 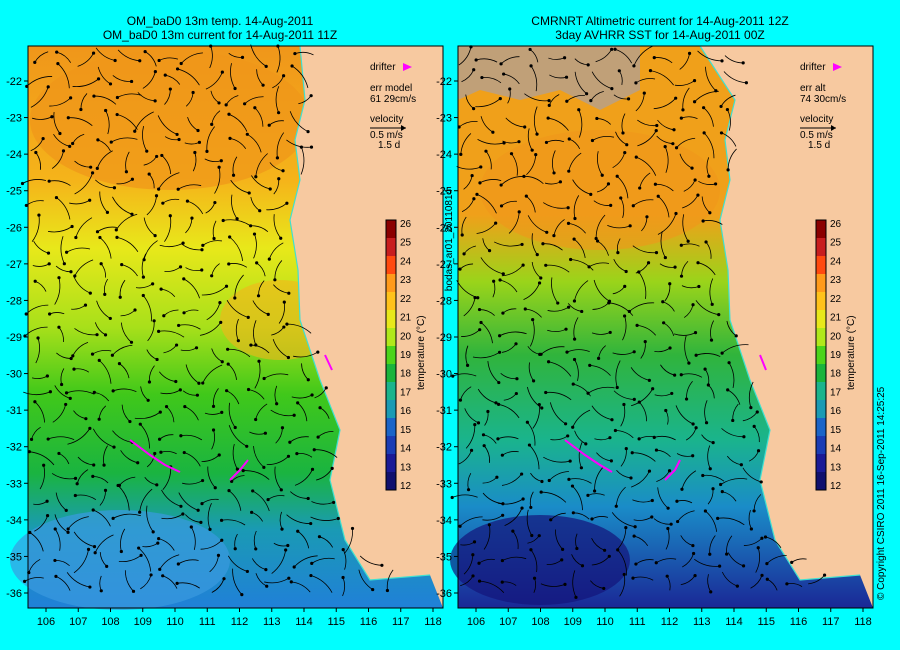 I want to click on left-drifter-tracks, so click(x=231, y=417).